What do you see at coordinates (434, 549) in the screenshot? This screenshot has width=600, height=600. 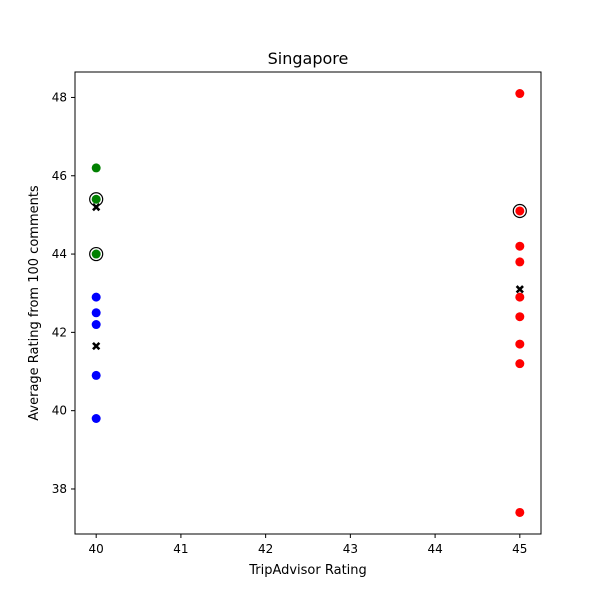 I see `x-tick-label: 44` at bounding box center [434, 549].